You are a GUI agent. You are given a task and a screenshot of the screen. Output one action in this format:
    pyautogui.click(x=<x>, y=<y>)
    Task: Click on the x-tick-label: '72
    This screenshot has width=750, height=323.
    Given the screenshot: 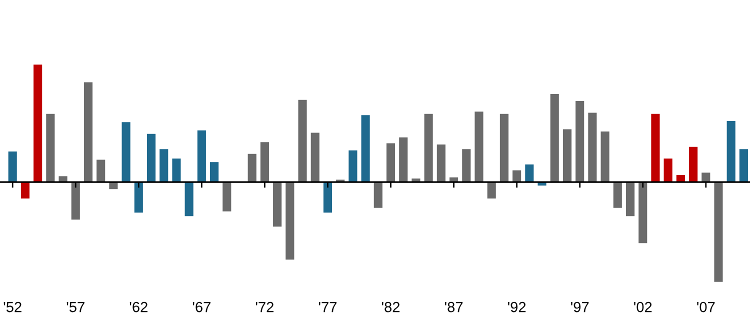 What is the action you would take?
    pyautogui.click(x=265, y=307)
    